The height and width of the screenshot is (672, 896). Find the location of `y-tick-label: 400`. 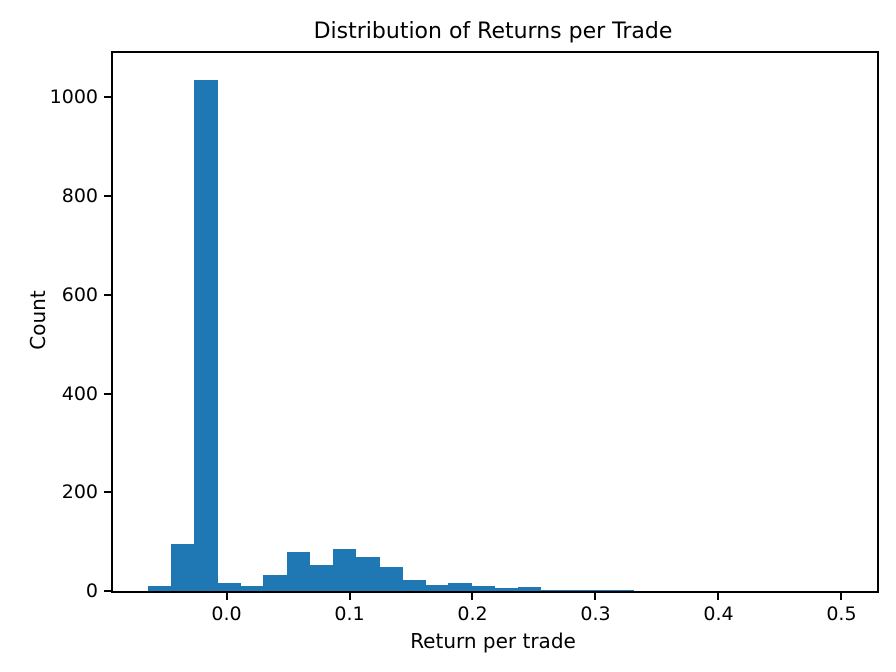

y-tick-label: 400 is located at coordinates (79, 393).